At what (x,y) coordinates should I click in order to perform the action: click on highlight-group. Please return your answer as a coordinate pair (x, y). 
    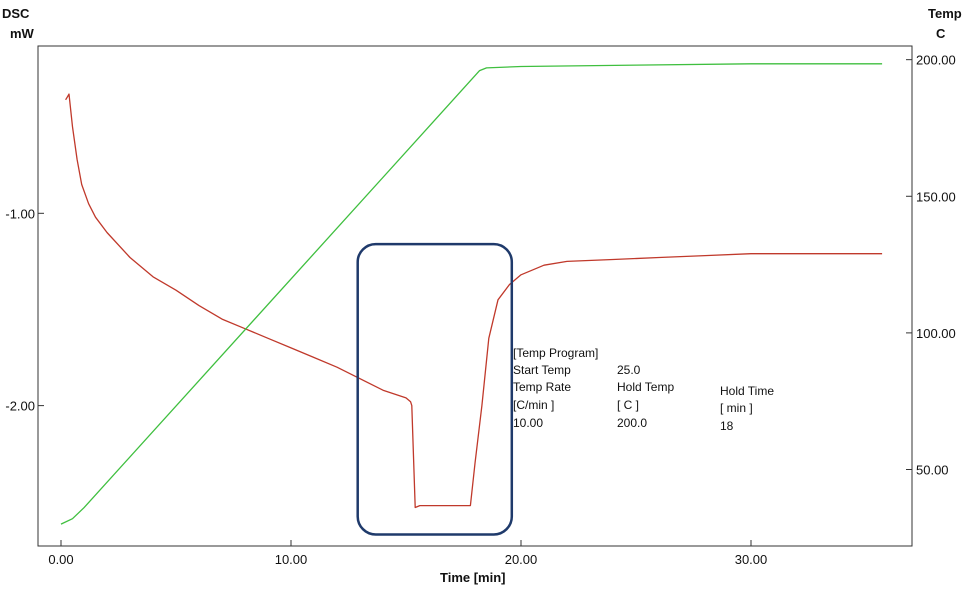
    Looking at the image, I should click on (435, 389).